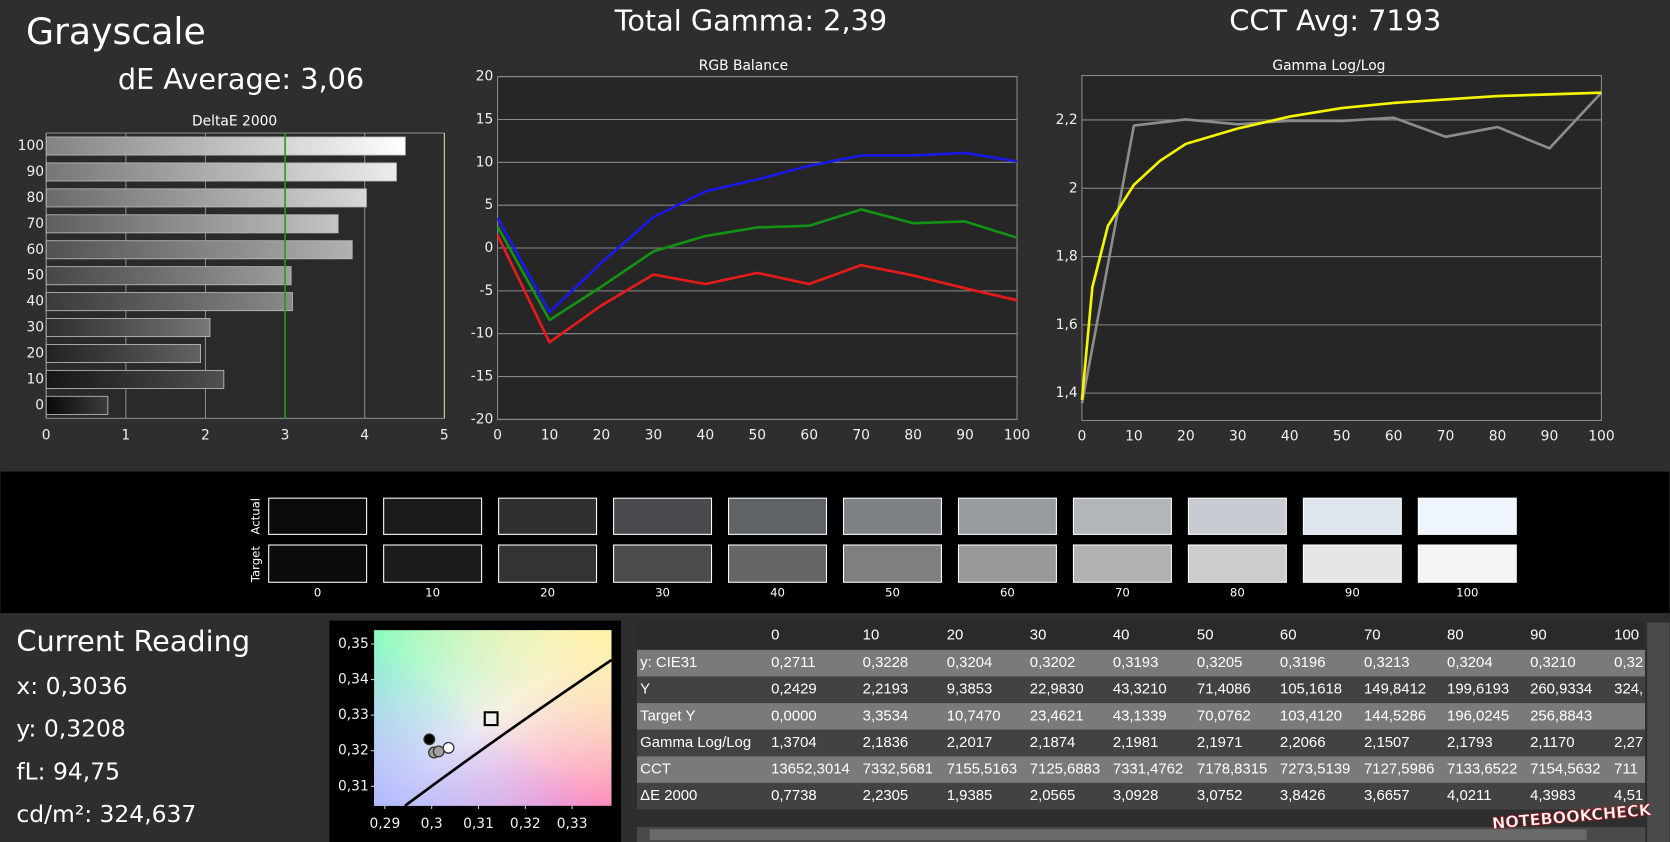 This screenshot has height=842, width=1670. I want to click on table-cell: 3,3534, so click(886, 716).